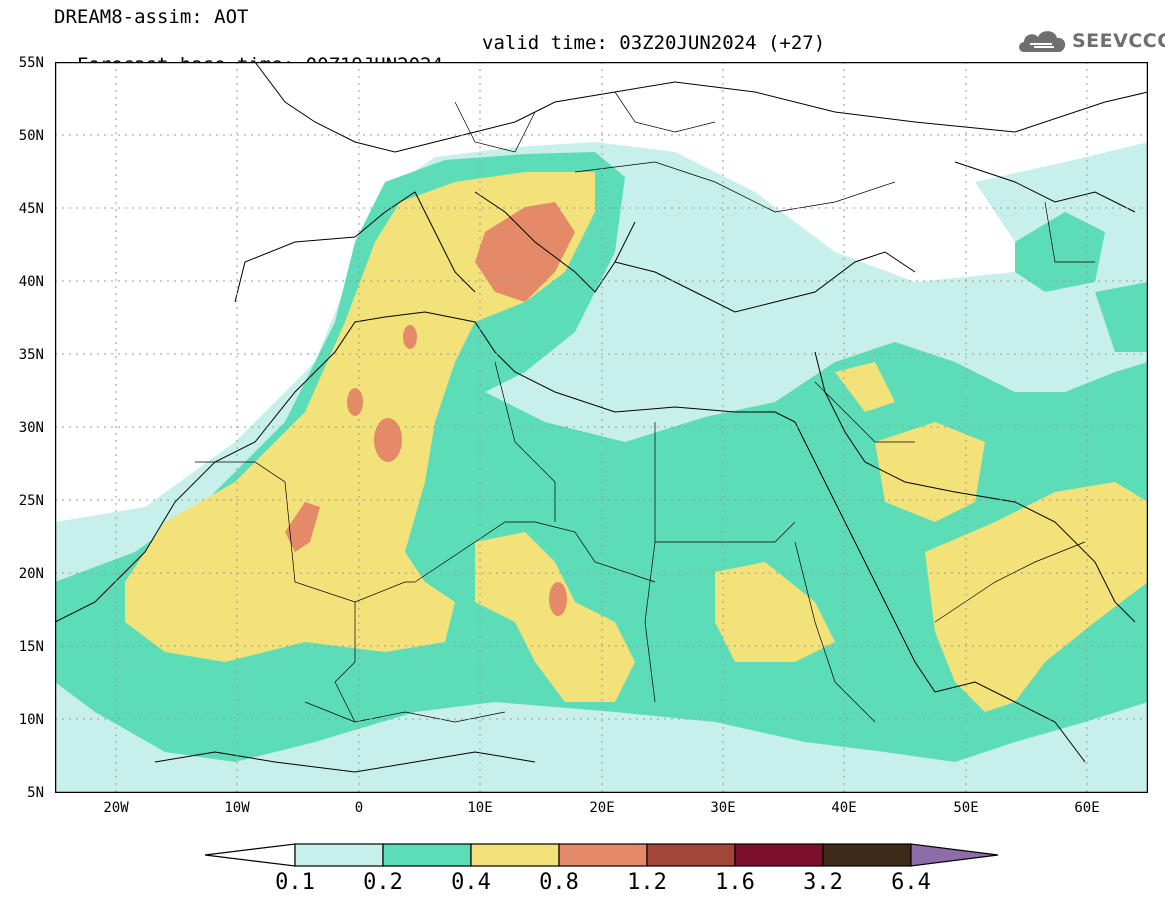 The width and height of the screenshot is (1165, 905). What do you see at coordinates (480, 808) in the screenshot?
I see `lon-tick-label: 10E` at bounding box center [480, 808].